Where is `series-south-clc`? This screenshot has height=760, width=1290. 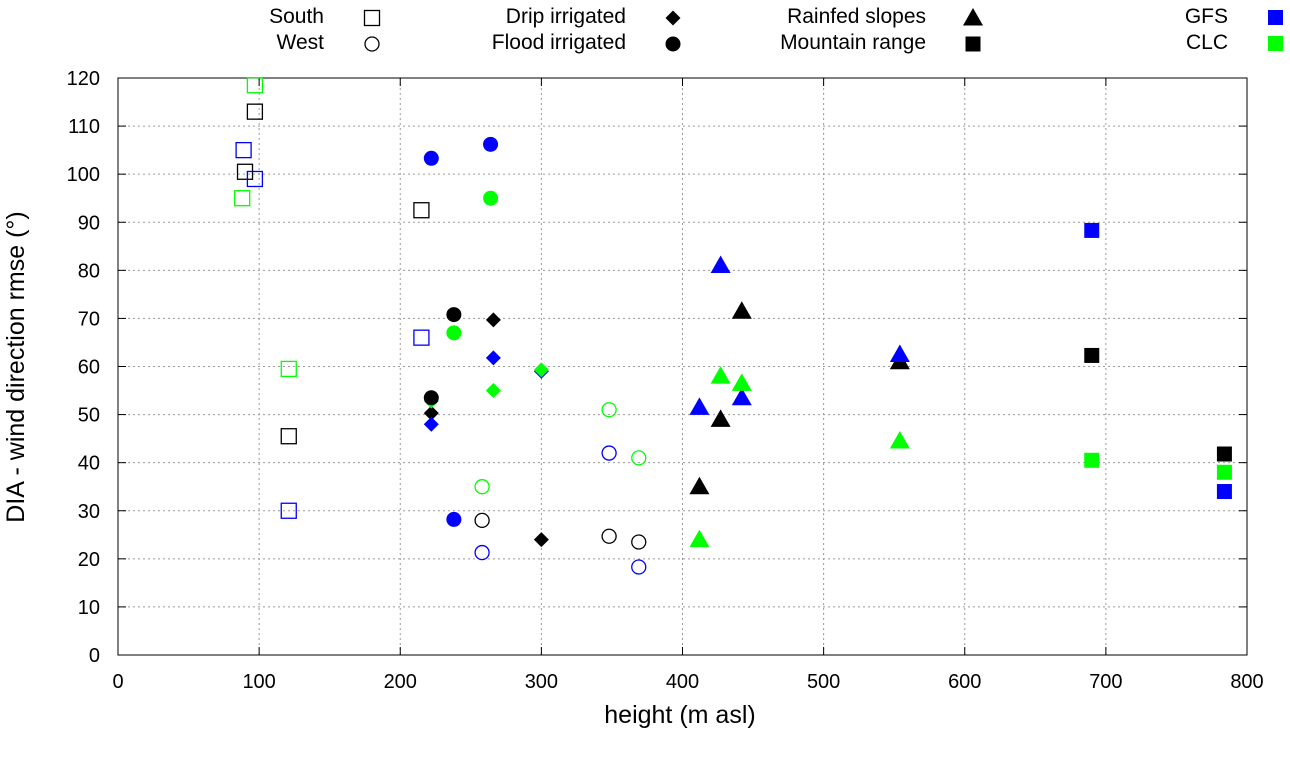
series-south-clc is located at coordinates (265, 227).